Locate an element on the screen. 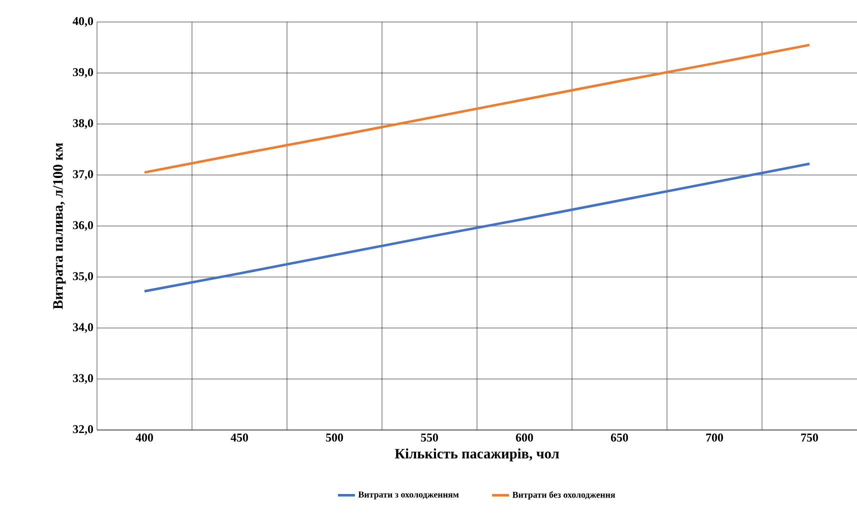 This screenshot has width=857, height=529. y-tick-label: 33,0 is located at coordinates (83, 379).